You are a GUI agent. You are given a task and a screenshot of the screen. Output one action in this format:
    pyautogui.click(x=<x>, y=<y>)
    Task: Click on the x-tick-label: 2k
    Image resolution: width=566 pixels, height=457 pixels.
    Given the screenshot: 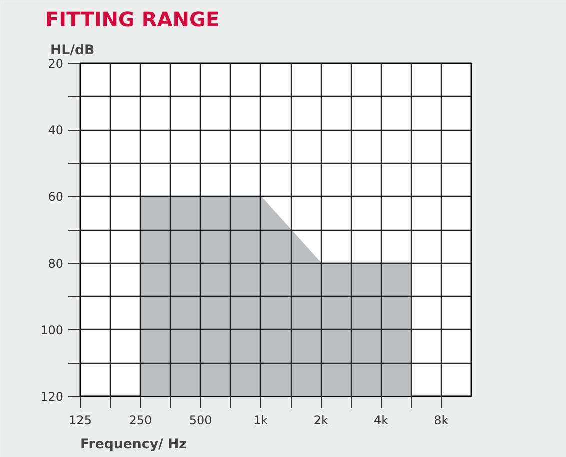 What is the action you would take?
    pyautogui.click(x=321, y=421)
    